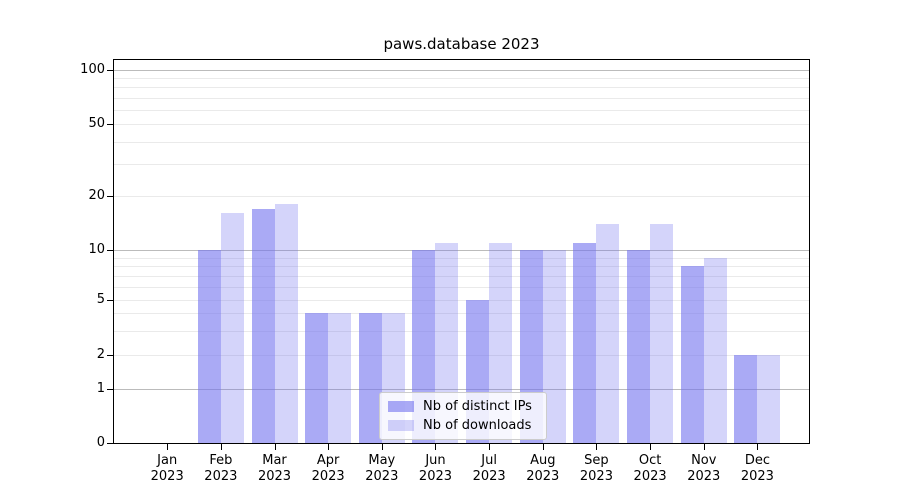 This screenshot has width=900, height=500. I want to click on x-tick-label-apr: Apr 2023, so click(328, 469).